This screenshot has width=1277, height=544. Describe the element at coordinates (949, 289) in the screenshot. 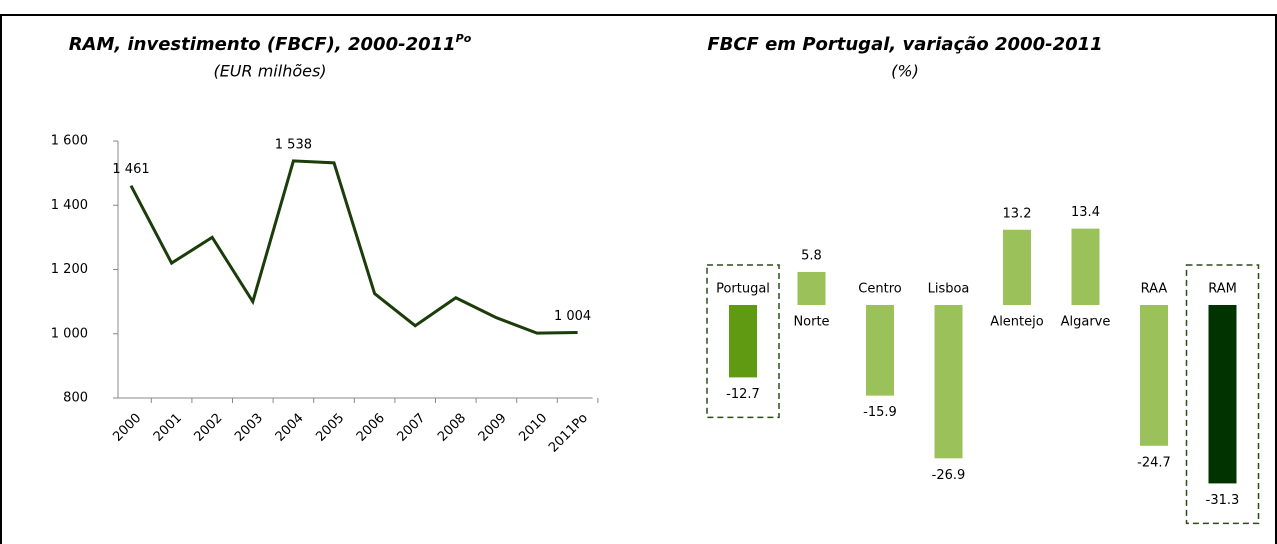

I see `category-label: Lisboa` at that location.